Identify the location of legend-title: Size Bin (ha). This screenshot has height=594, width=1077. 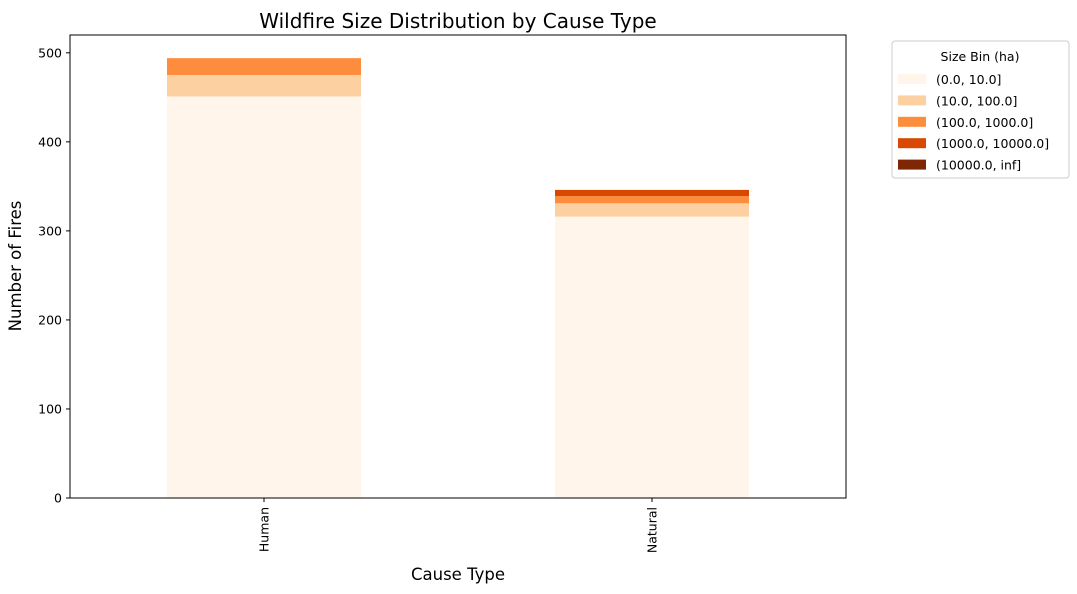
(980, 56).